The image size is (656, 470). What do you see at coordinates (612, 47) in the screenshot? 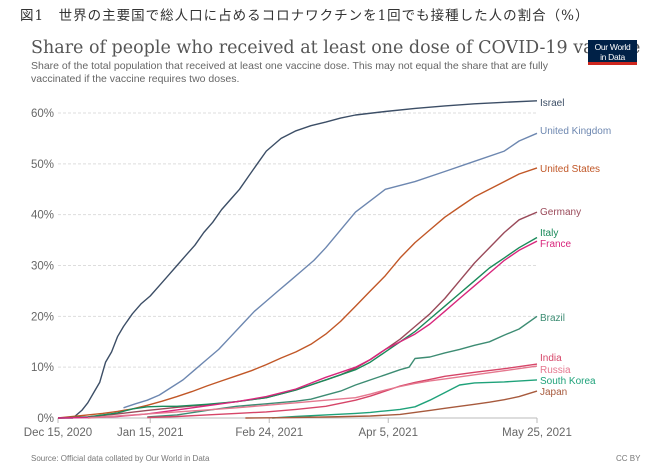
I see `logo-line-1: Our World` at bounding box center [612, 47].